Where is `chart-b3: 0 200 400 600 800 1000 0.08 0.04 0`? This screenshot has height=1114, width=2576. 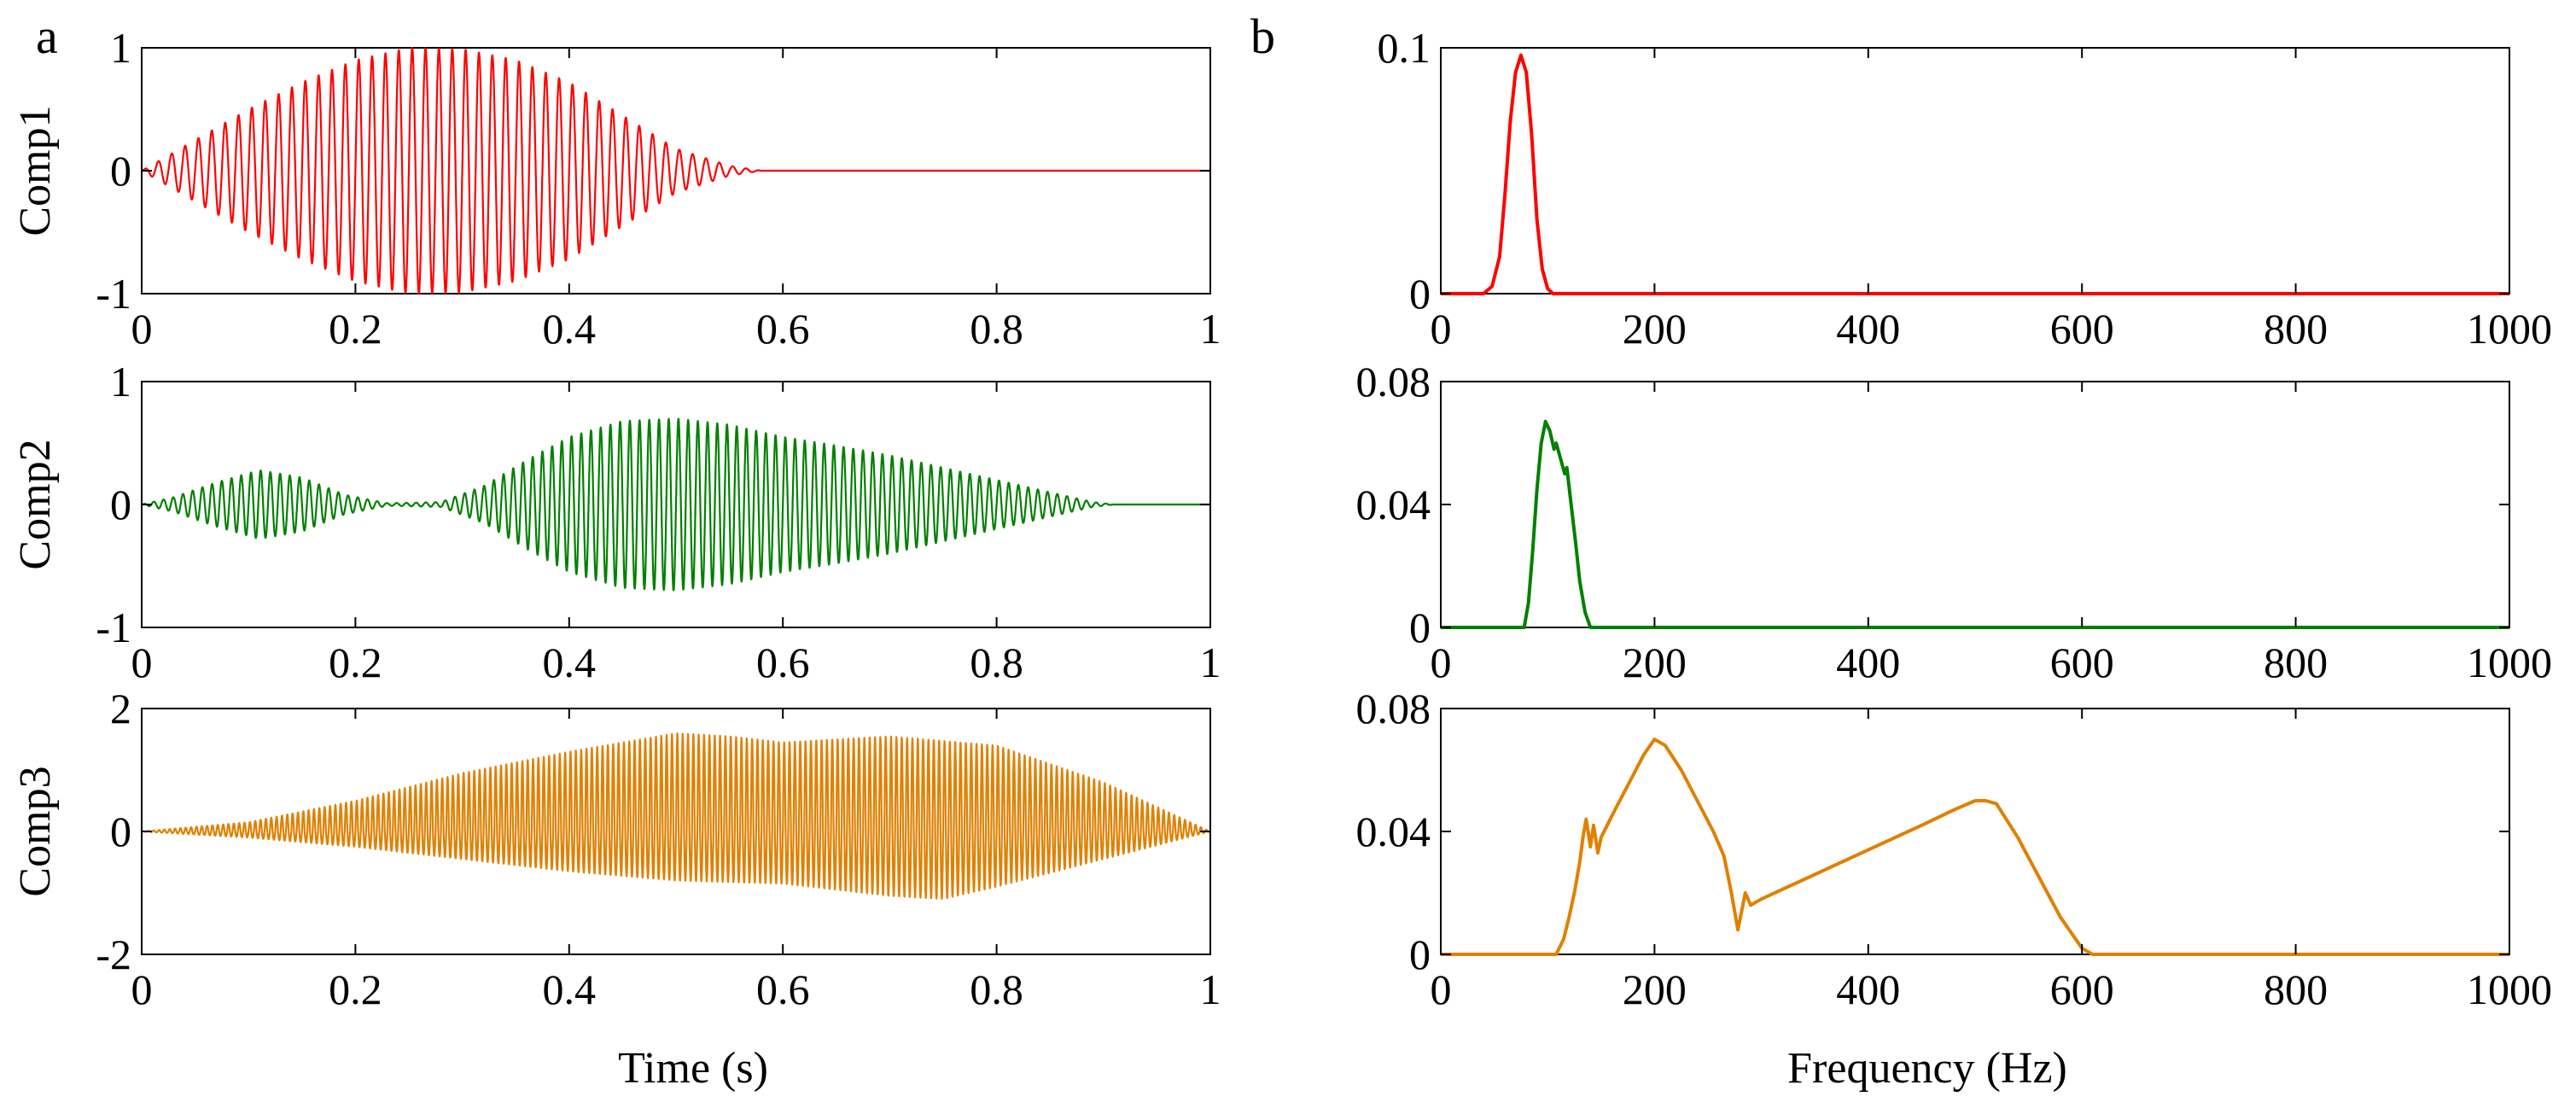
chart-b3: 0 200 400 600 800 1000 0.08 0.04 0 is located at coordinates (1954, 849).